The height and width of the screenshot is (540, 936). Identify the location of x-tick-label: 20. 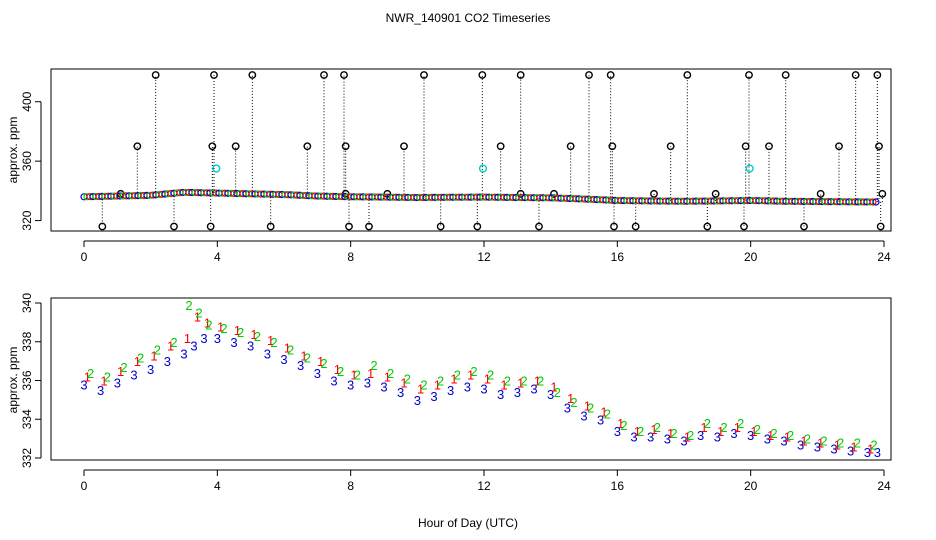
(751, 486).